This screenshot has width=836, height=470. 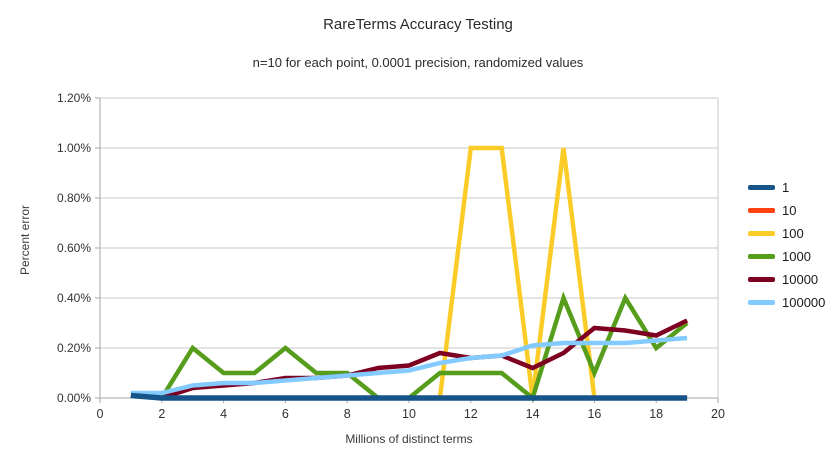 I want to click on x-tick-label: 16, so click(x=594, y=414).